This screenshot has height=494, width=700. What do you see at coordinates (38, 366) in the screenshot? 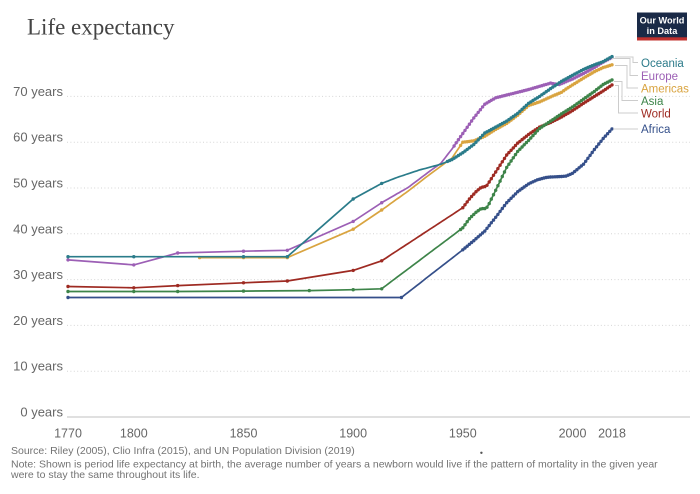
I see `svg-text: 10 years` at bounding box center [38, 366].